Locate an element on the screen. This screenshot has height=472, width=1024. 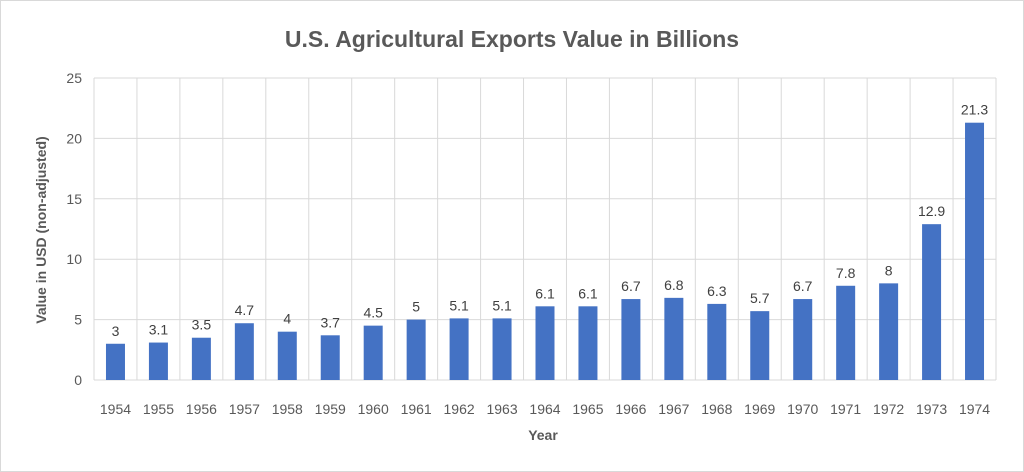
x-tick-label: 1959 is located at coordinates (330, 409).